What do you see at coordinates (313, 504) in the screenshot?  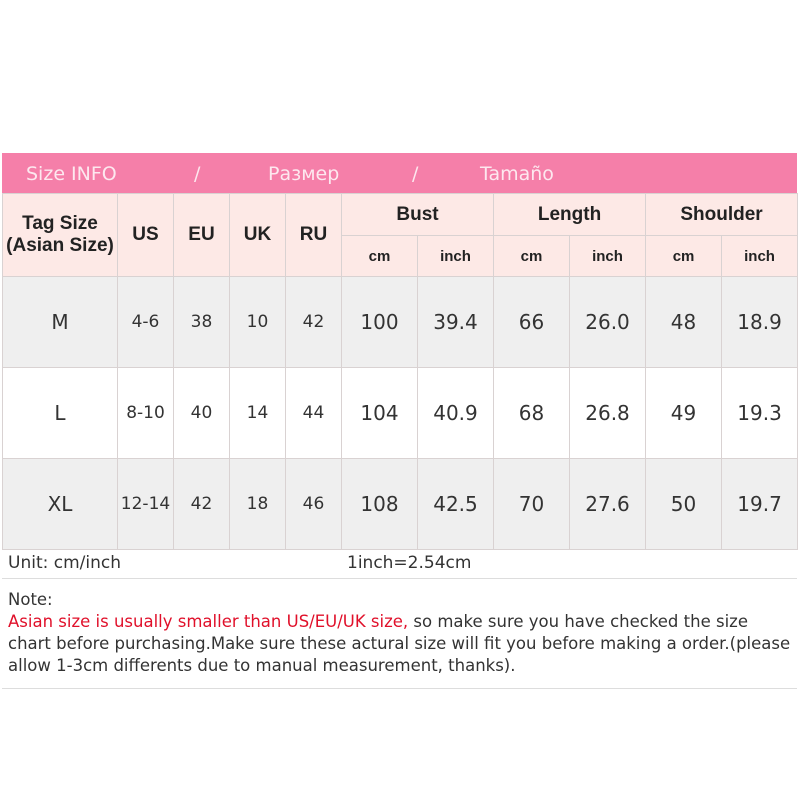 I see `table-cell: 46` at bounding box center [313, 504].